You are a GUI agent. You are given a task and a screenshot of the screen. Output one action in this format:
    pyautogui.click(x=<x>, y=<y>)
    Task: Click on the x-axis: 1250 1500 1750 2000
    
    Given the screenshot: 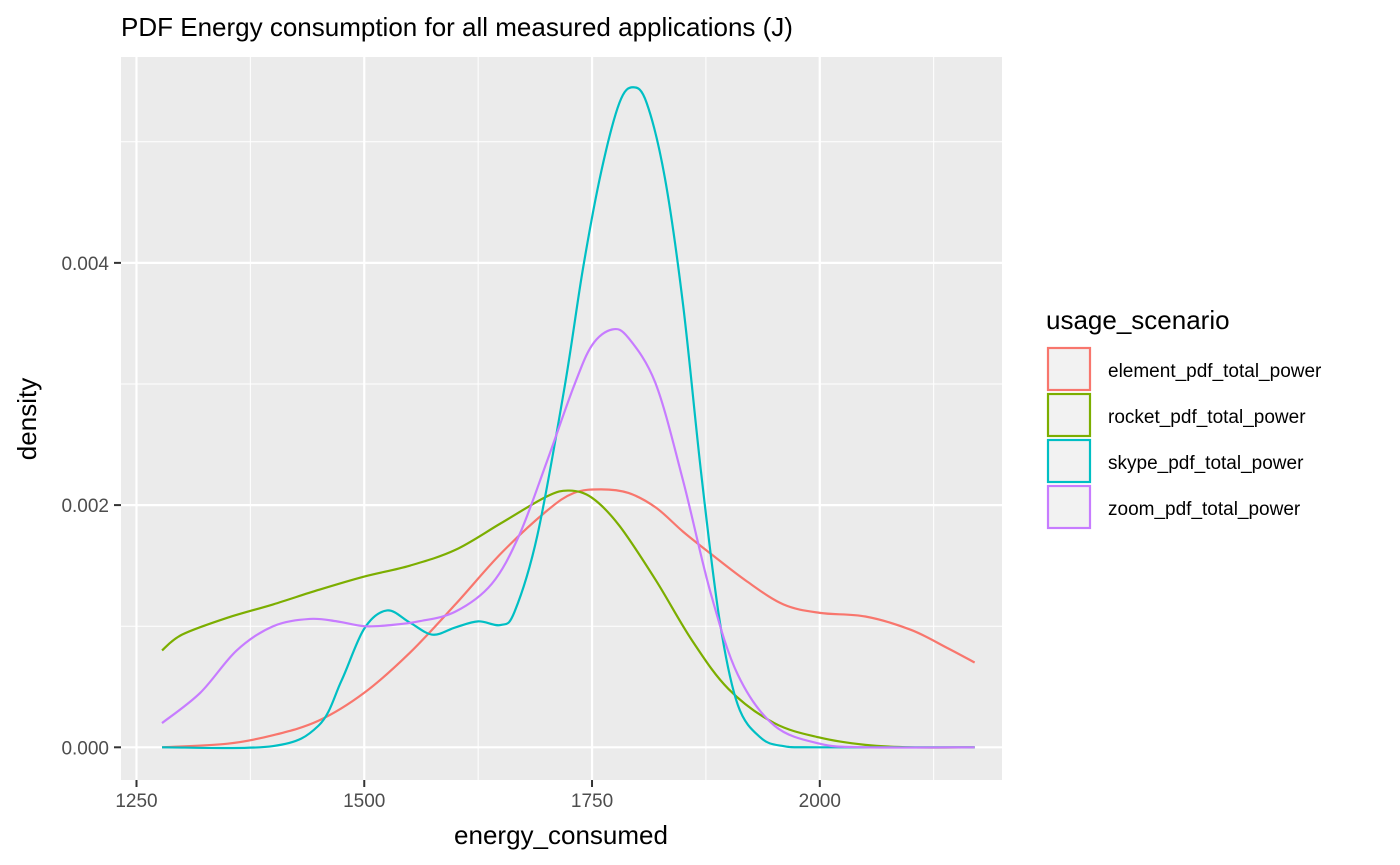 What is the action you would take?
    pyautogui.click(x=478, y=796)
    